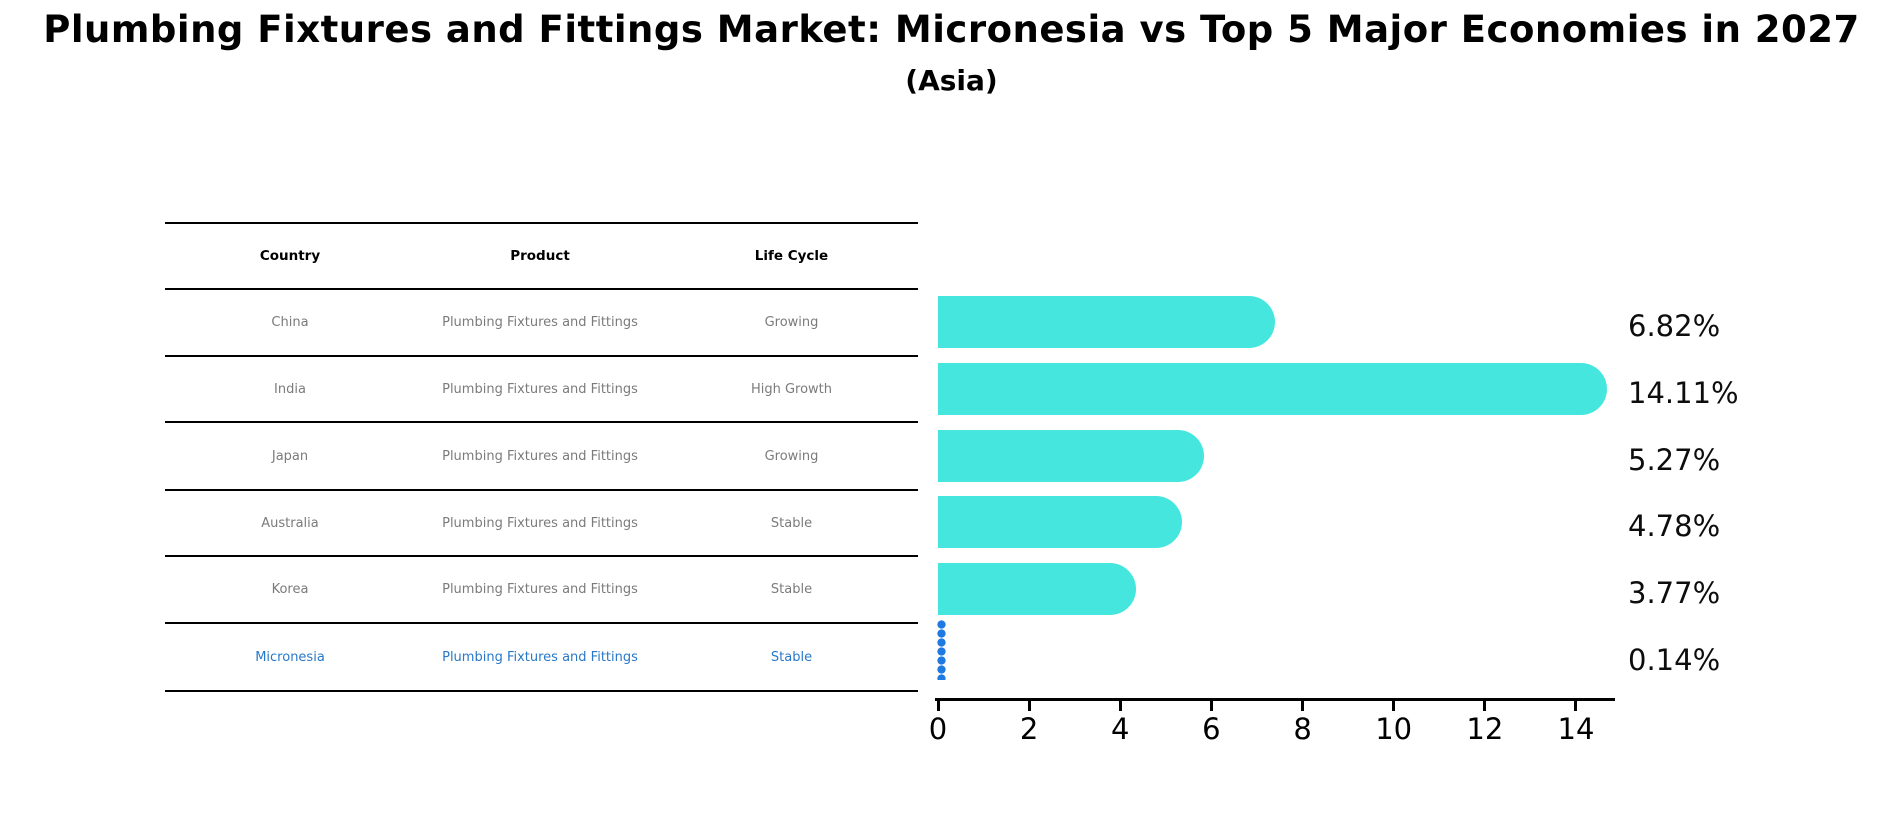 The image size is (1903, 823). Describe the element at coordinates (1674, 526) in the screenshot. I see `value-label-australia: 4.78%` at that location.